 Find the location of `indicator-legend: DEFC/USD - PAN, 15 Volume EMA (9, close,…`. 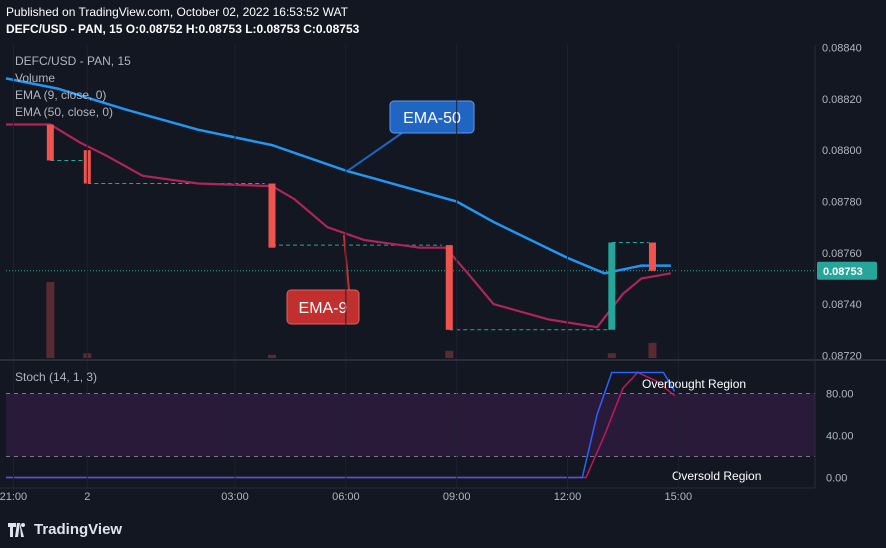

indicator-legend: DEFC/USD - PAN, 15 Volume EMA (9, close,… is located at coordinates (73, 87).